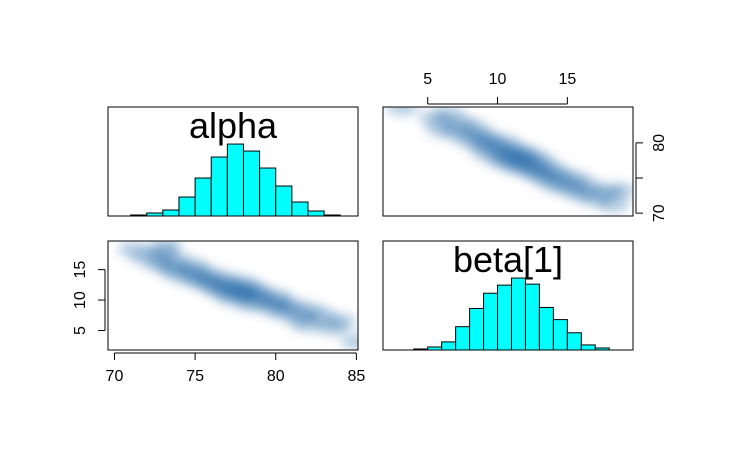 The height and width of the screenshot is (464, 744). What do you see at coordinates (508, 259) in the screenshot?
I see `variable-label: beta[1]` at bounding box center [508, 259].